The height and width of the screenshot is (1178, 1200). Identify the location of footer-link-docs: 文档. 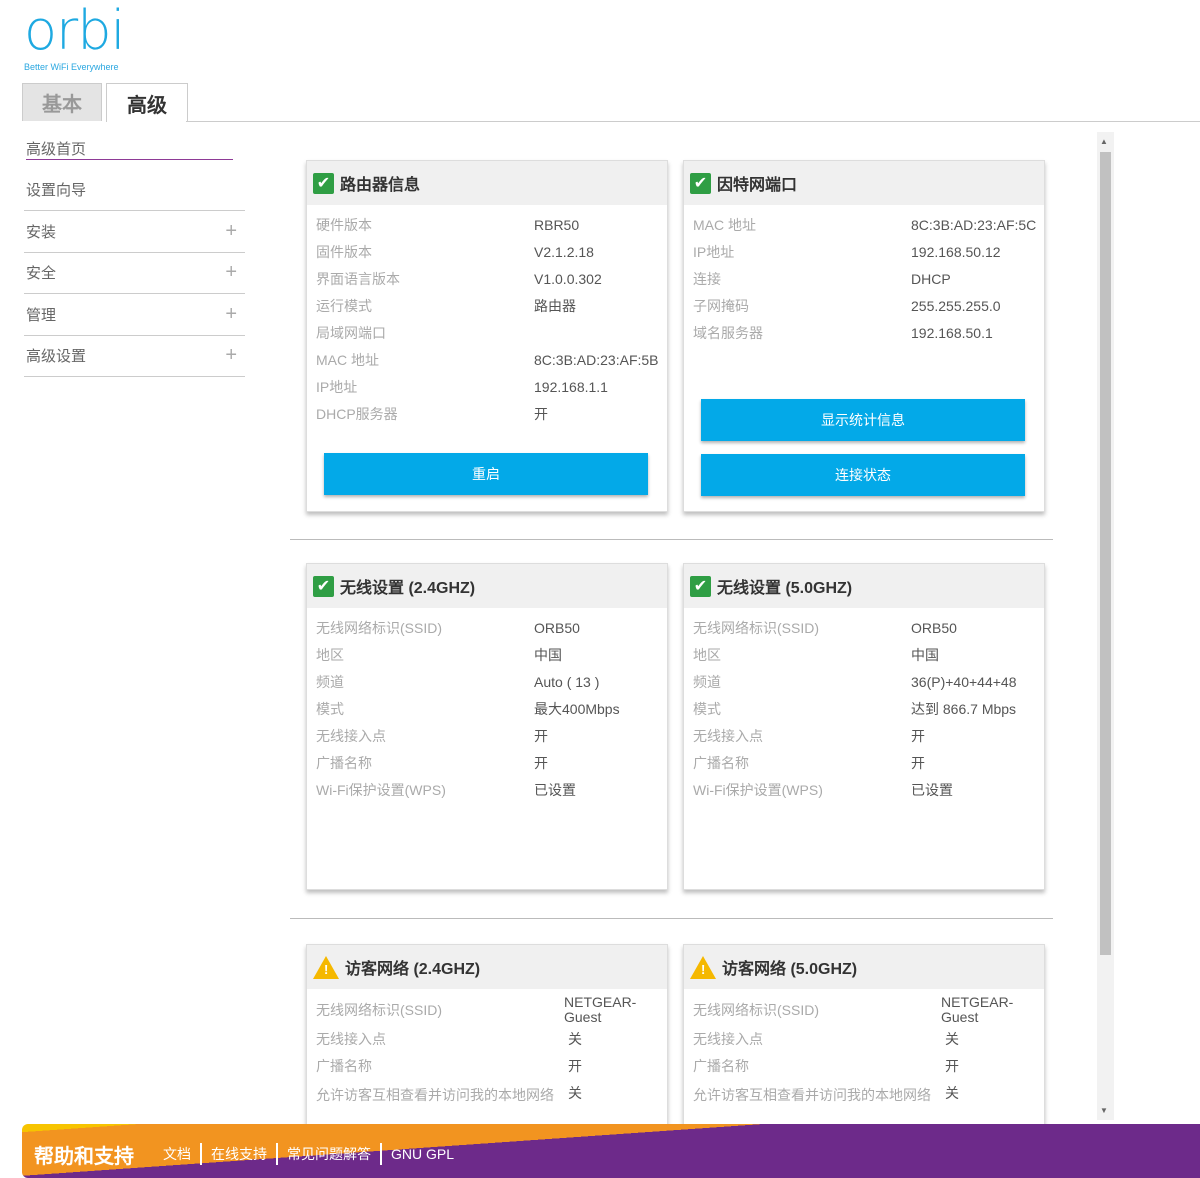
(178, 1154).